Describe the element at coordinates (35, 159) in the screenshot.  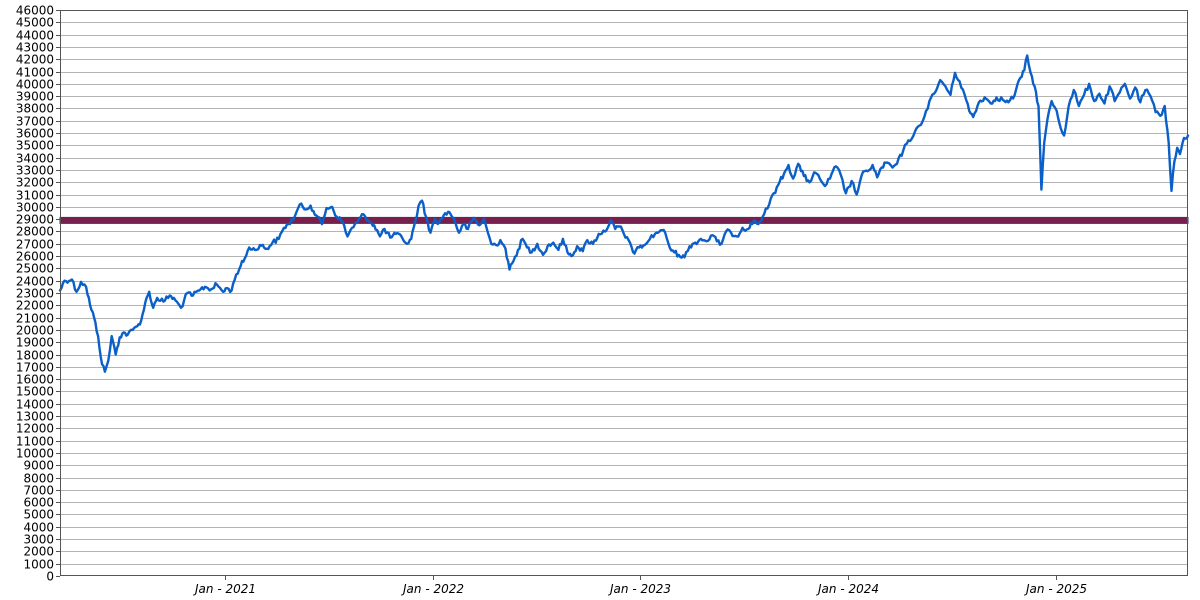
I see `y-tick-label: 34000` at that location.